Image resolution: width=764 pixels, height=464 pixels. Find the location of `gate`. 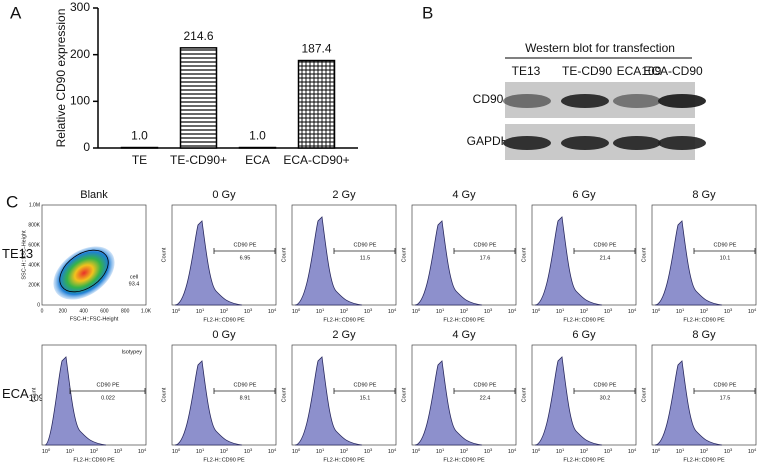

gate is located at coordinates (84, 271).